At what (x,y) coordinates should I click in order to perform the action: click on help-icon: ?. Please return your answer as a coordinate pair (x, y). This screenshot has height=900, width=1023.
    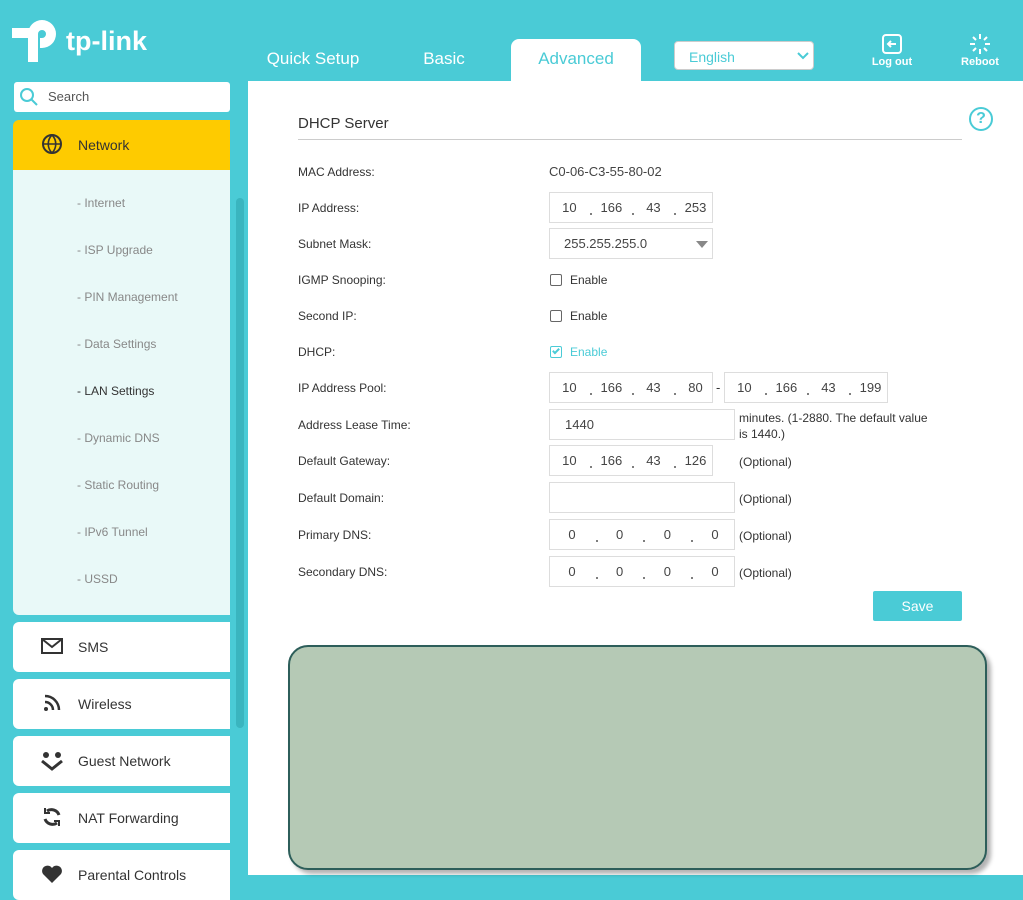
    Looking at the image, I should click on (981, 119).